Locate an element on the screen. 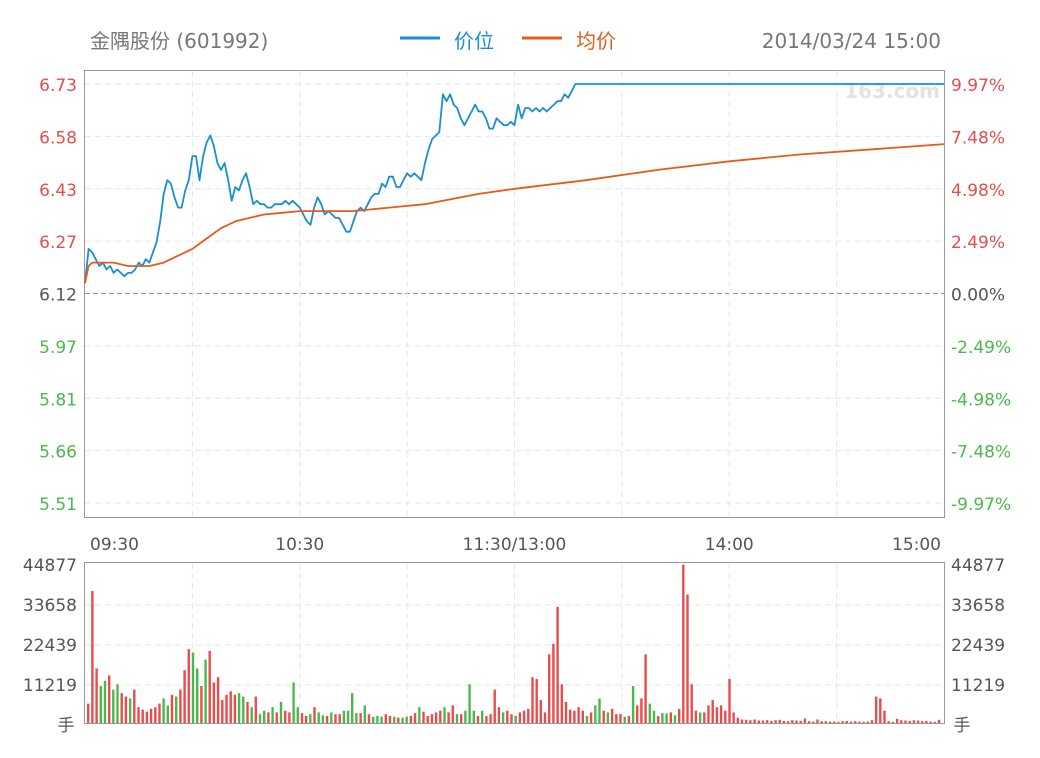  volume-axis-left: 44877 33658 22439 11219 手 is located at coordinates (50, 646).